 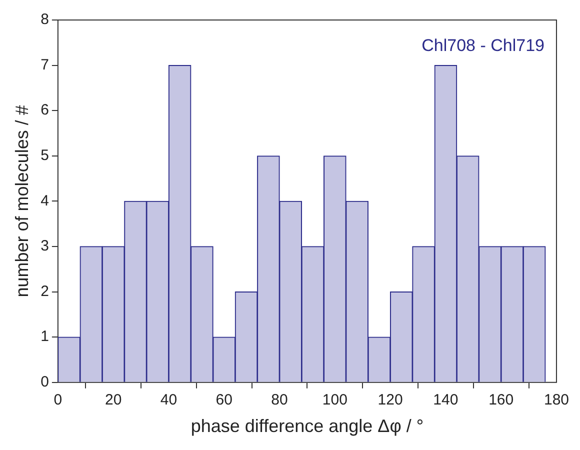 I want to click on x-tick-label: 120, so click(x=390, y=400).